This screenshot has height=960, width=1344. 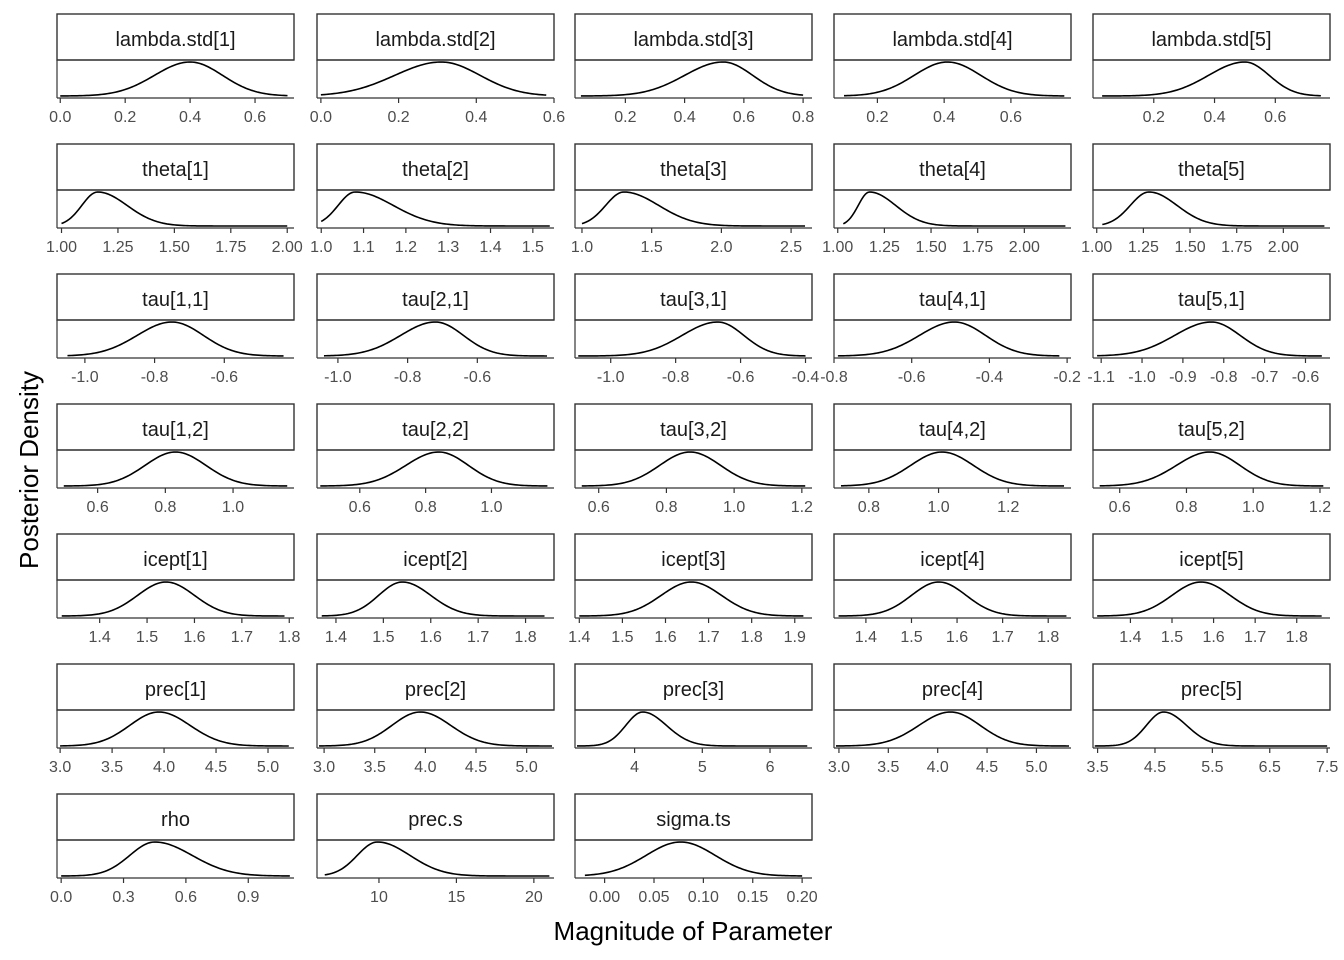 I want to click on x-tick-label: 5.0, so click(x=268, y=767).